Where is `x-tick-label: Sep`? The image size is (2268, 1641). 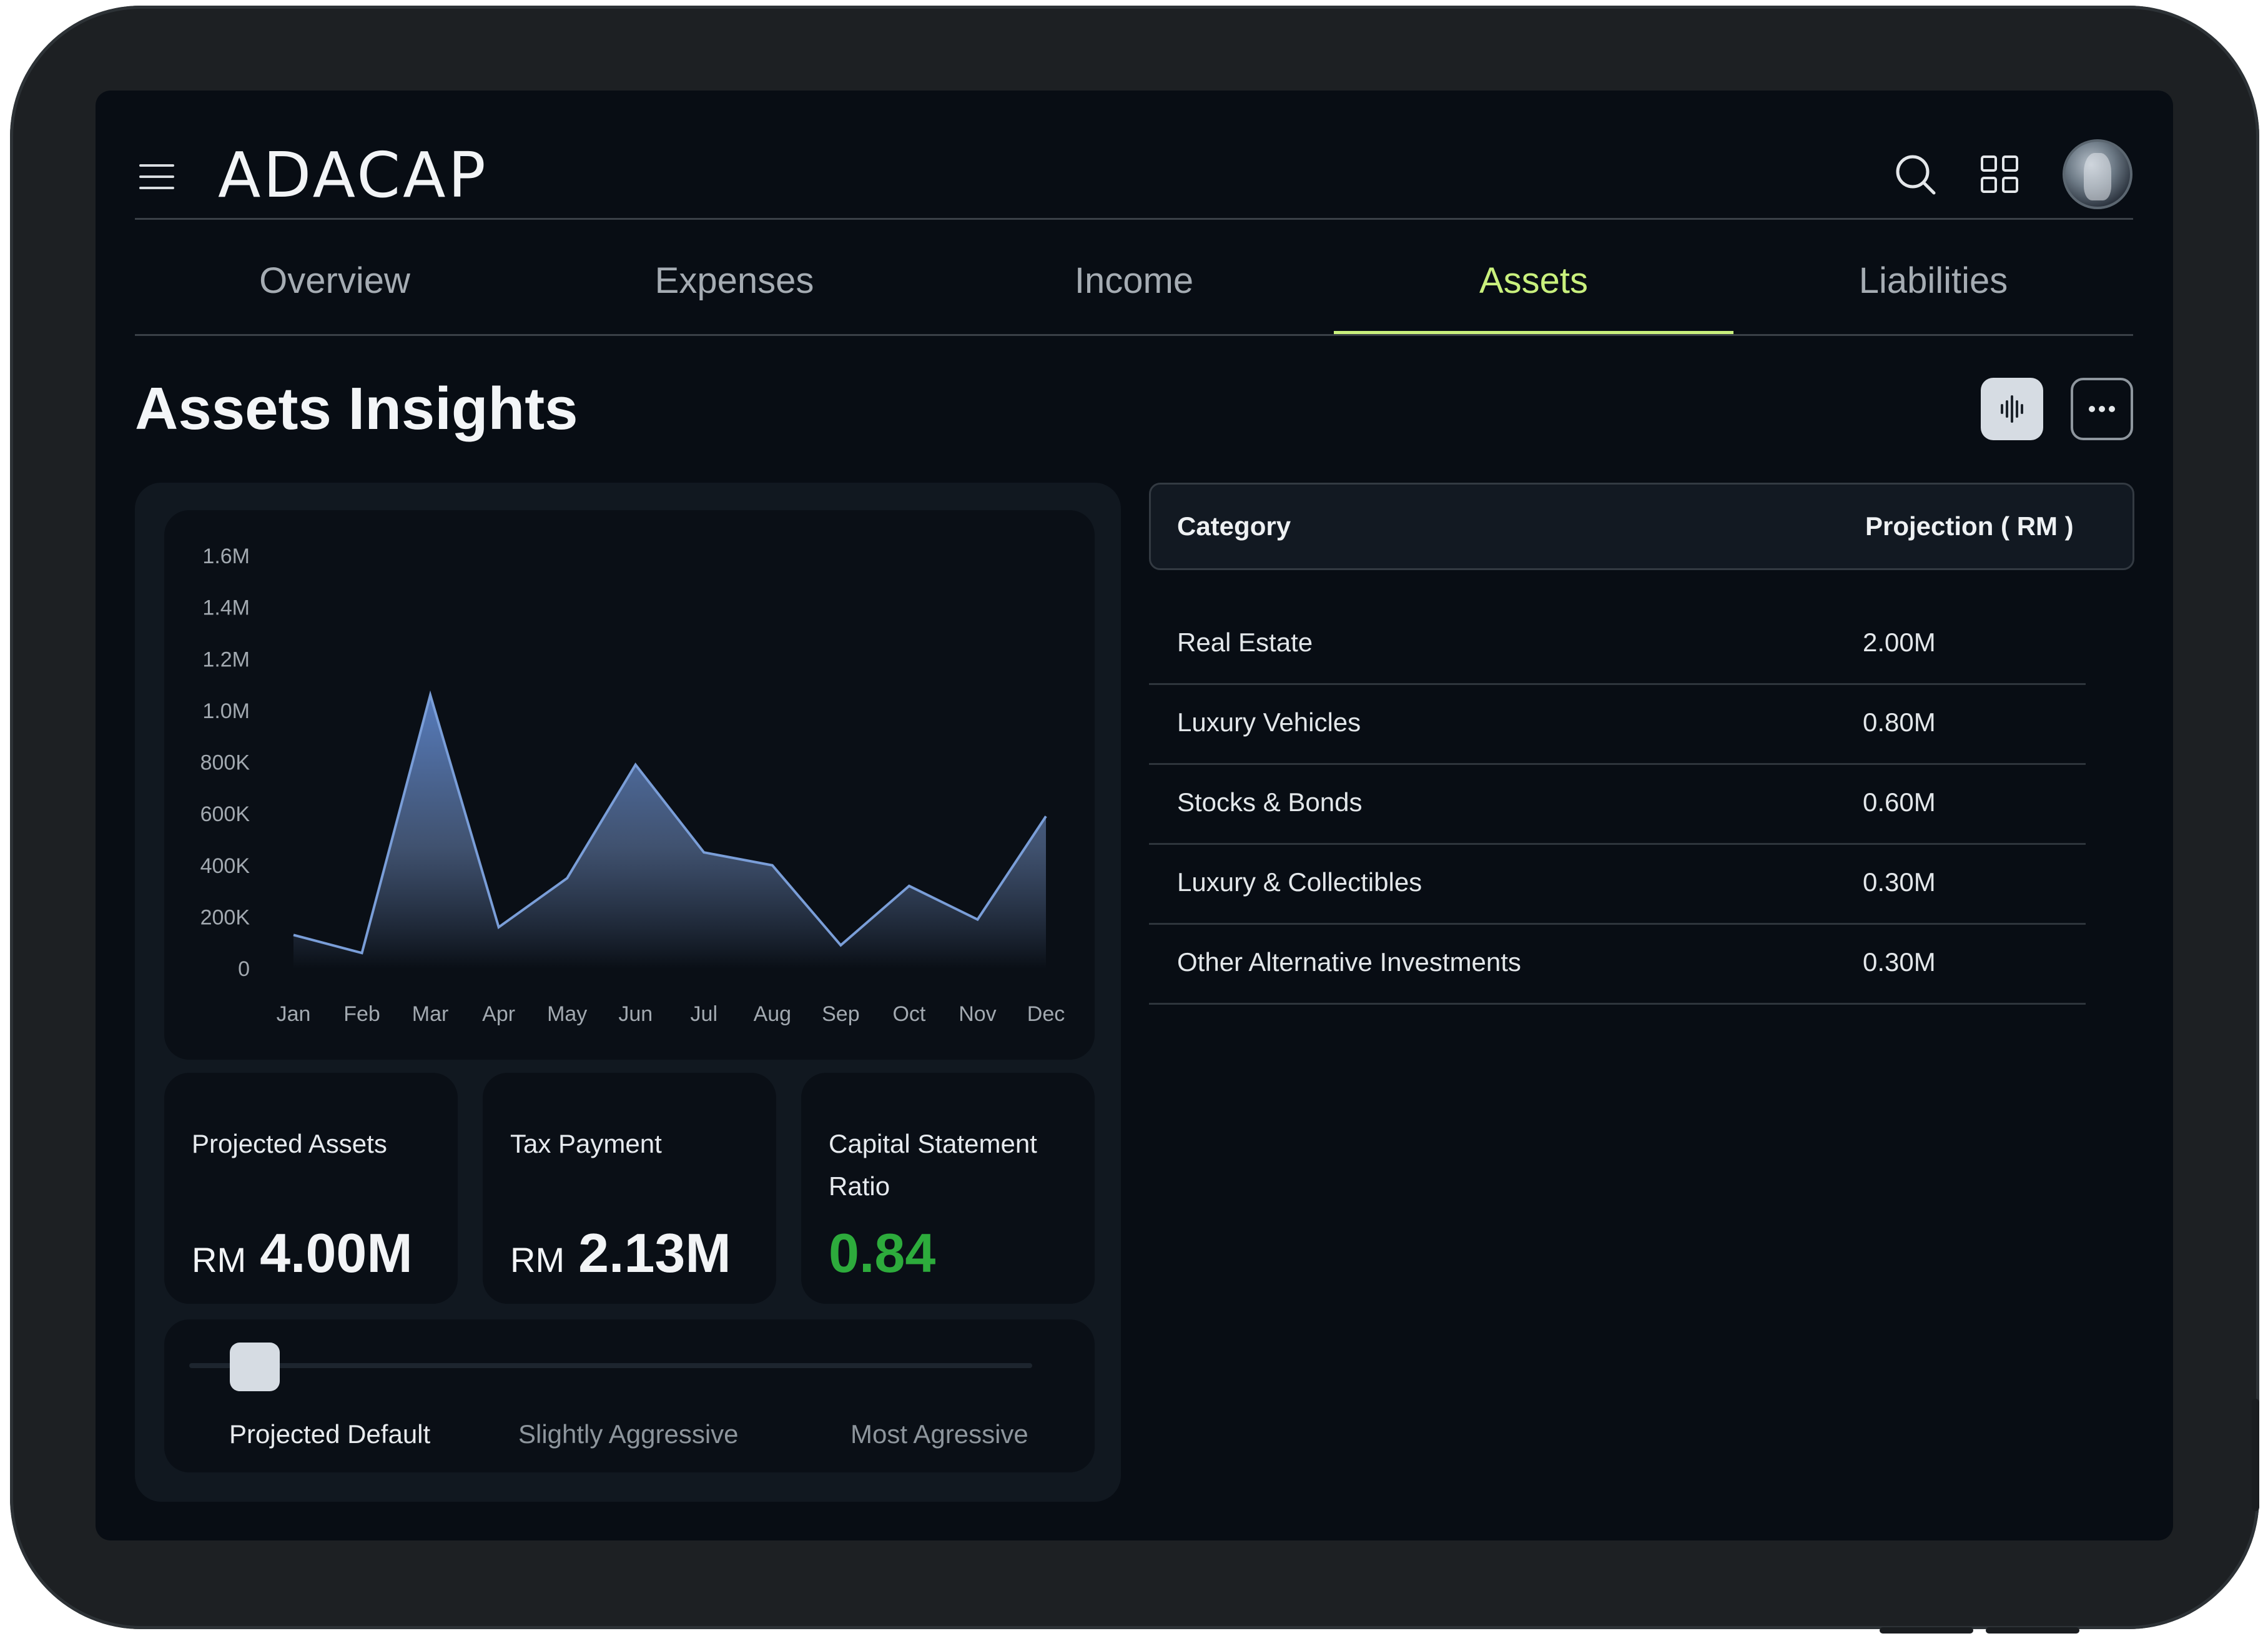
x-tick-label: Sep is located at coordinates (841, 1014).